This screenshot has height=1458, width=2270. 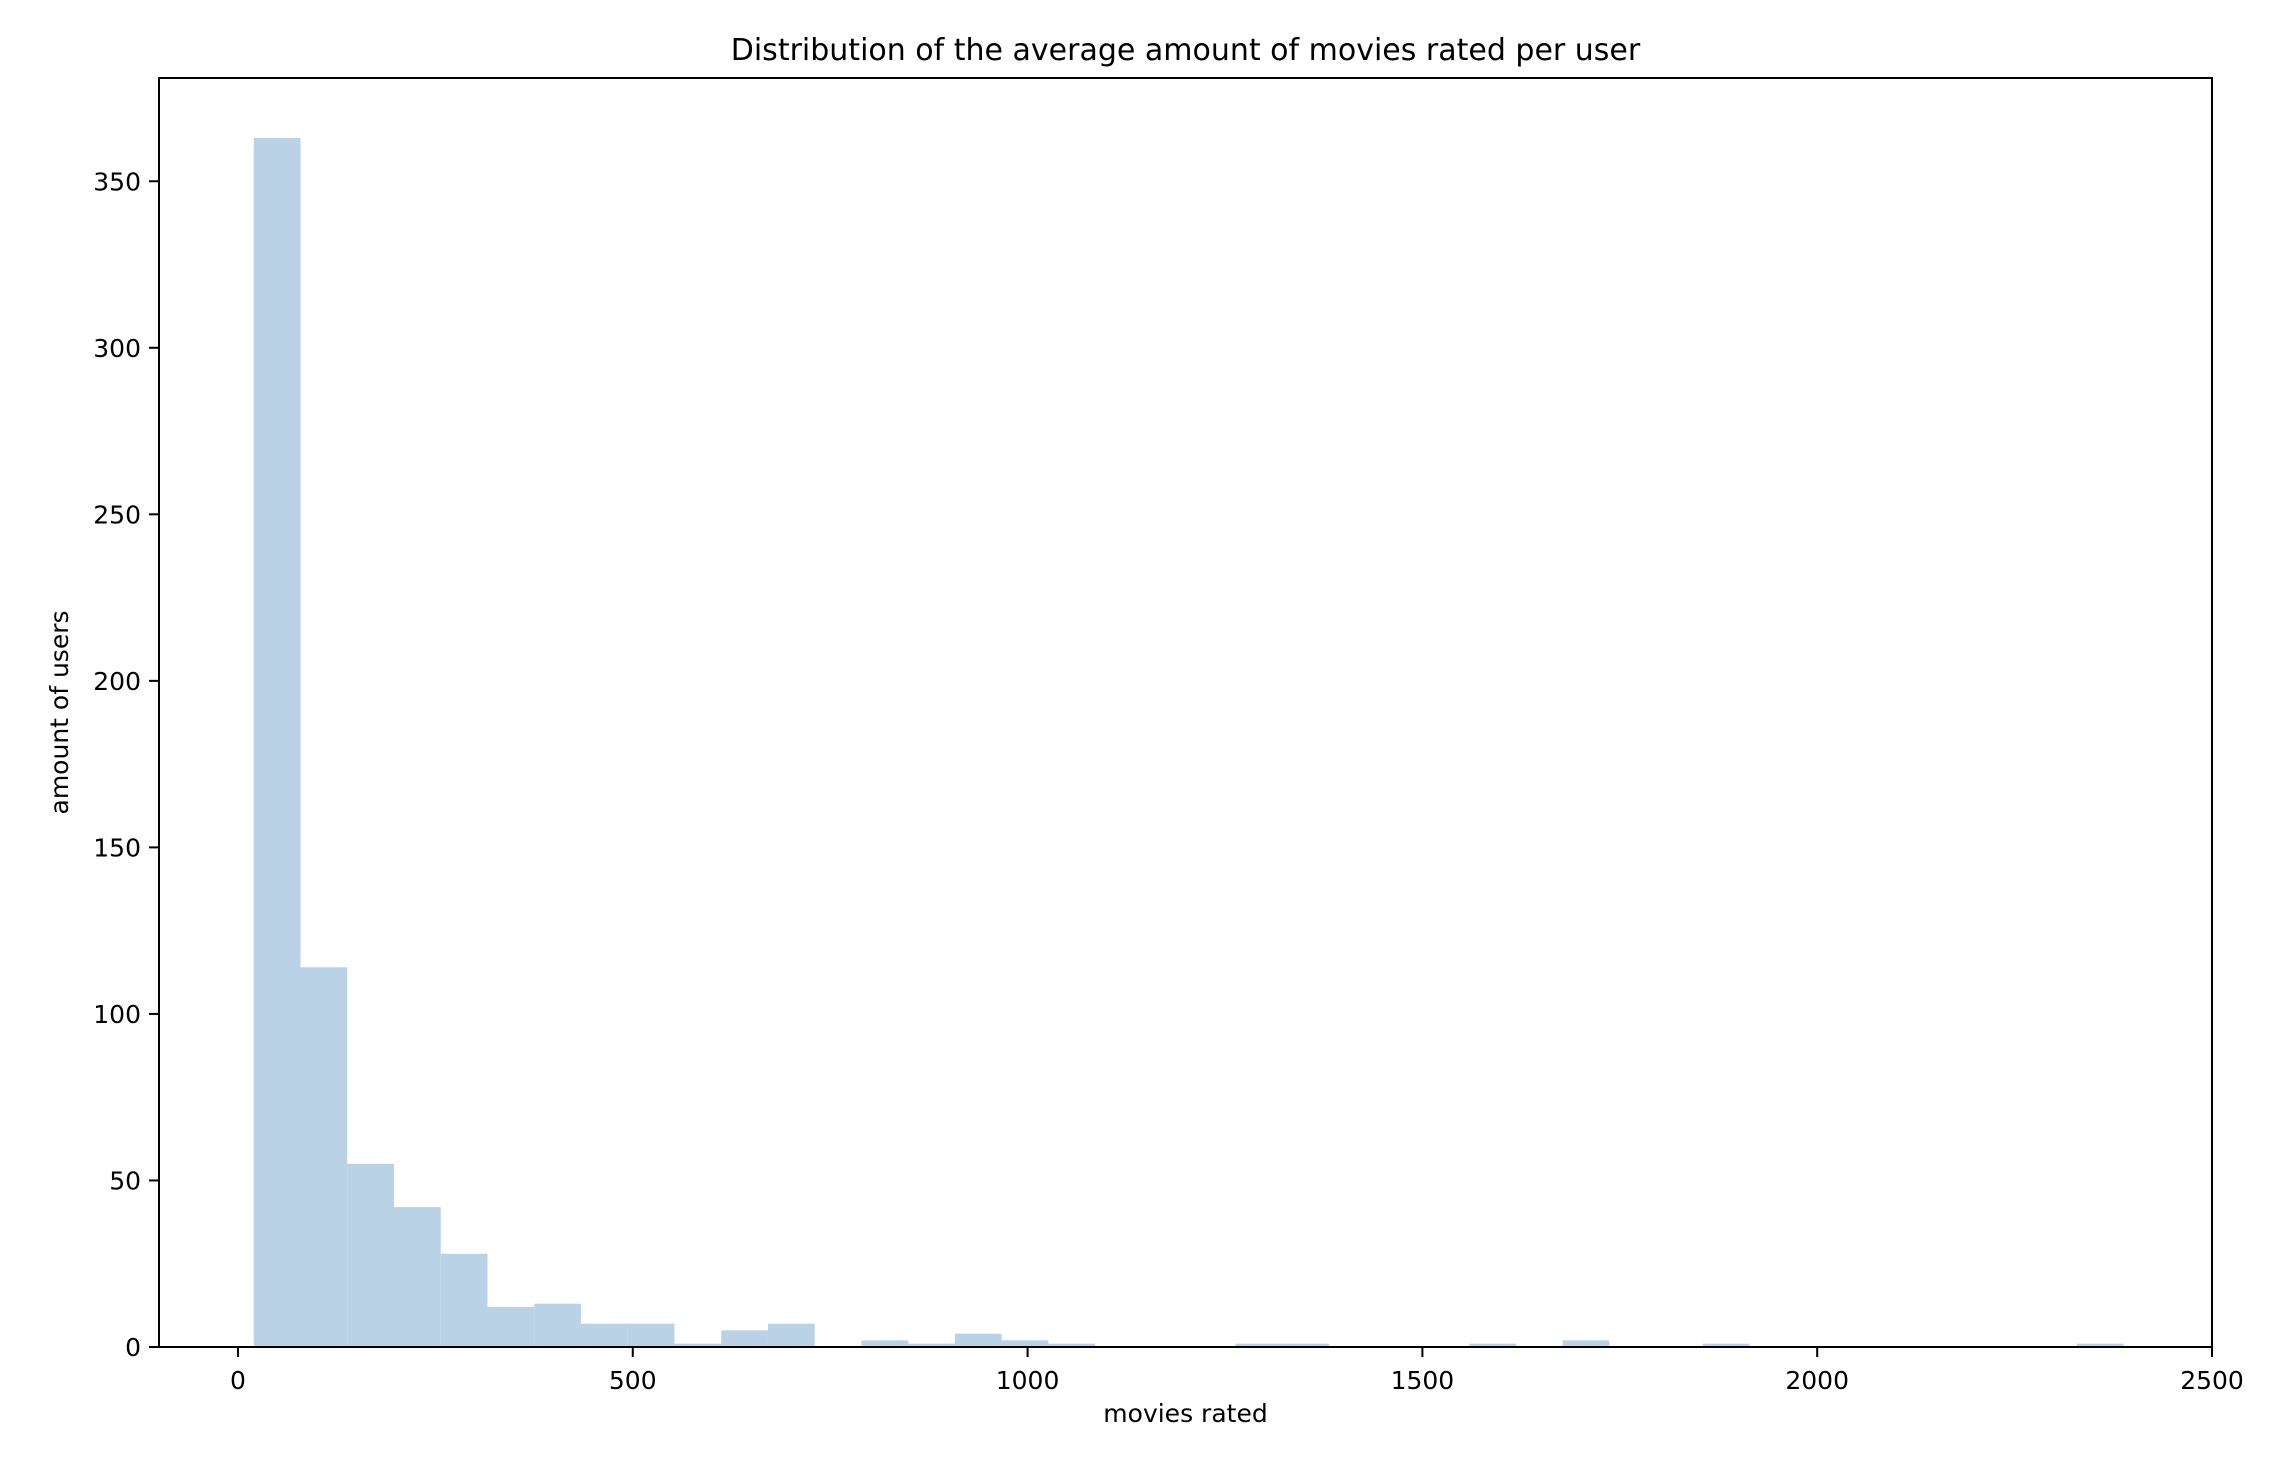 I want to click on y-tick-label: 100, so click(x=117, y=1014).